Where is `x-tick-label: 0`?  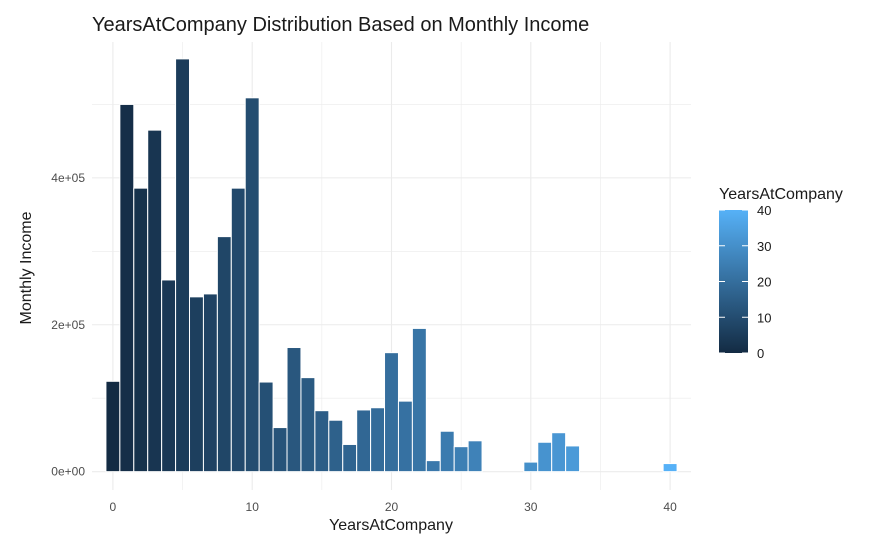
x-tick-label: 0 is located at coordinates (113, 507).